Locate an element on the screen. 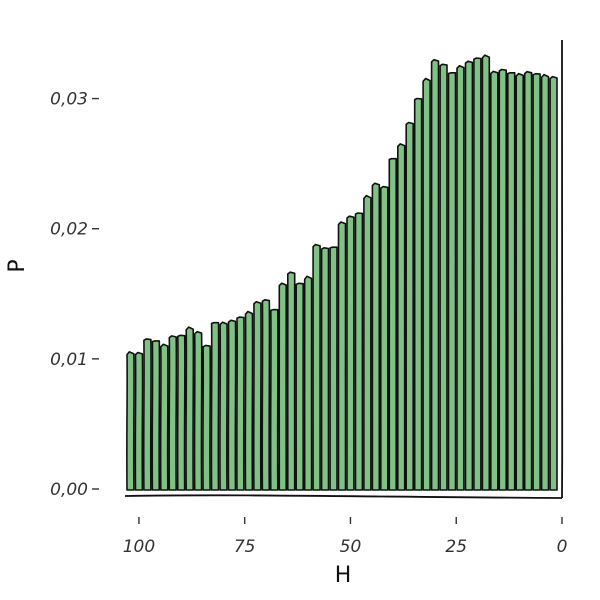 The width and height of the screenshot is (600, 600). x-tick-label: 25 is located at coordinates (456, 547).